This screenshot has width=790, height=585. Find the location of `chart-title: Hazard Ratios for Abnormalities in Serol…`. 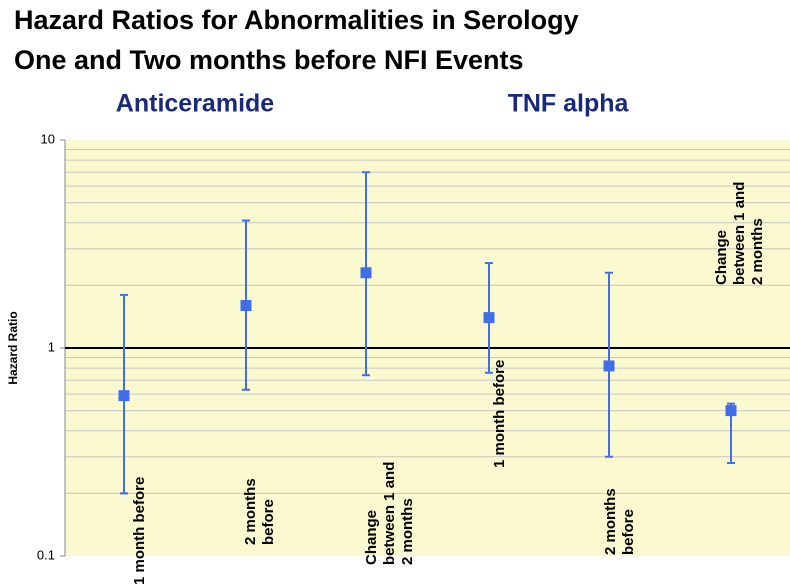

chart-title: Hazard Ratios for Abnormalities in Serol… is located at coordinates (296, 20).